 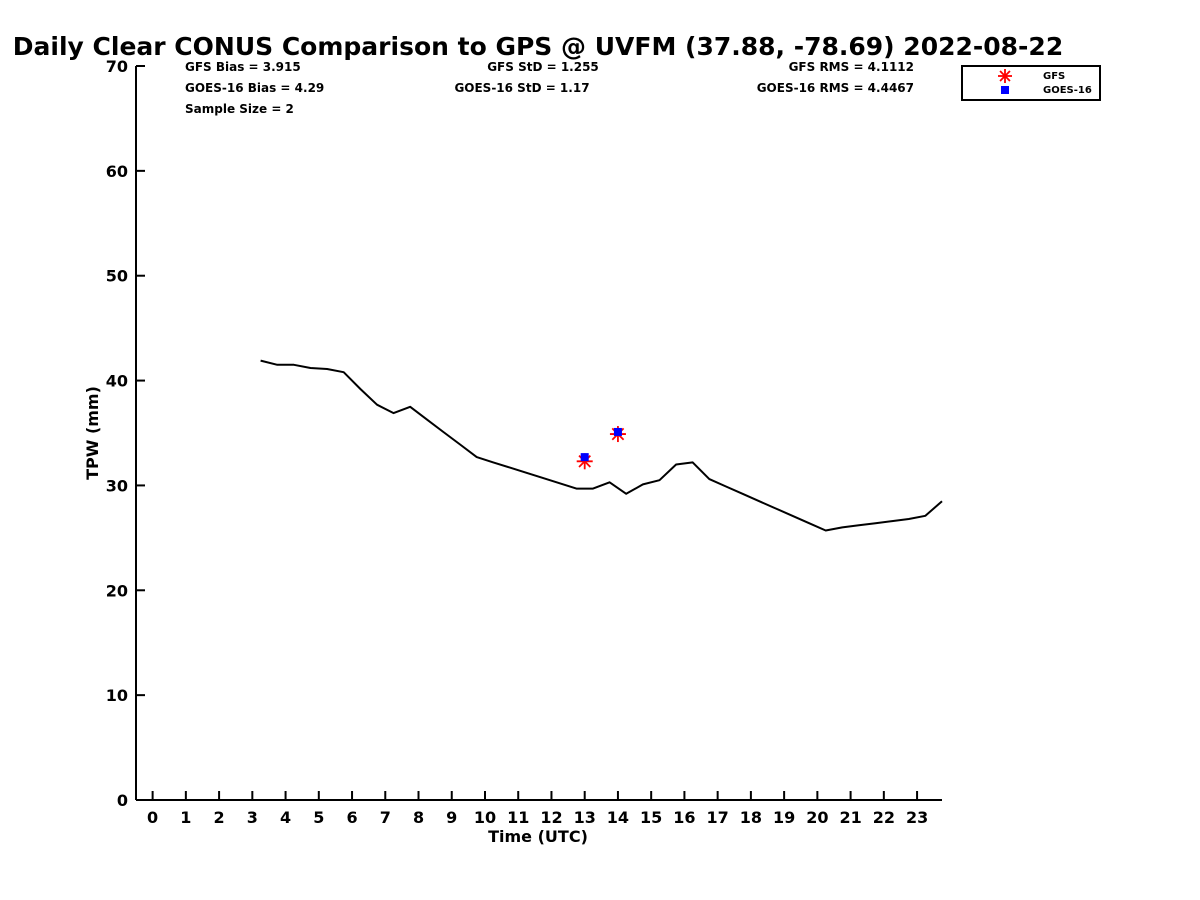 What do you see at coordinates (543, 67) in the screenshot?
I see `gfs-std-stat: GFS StD = 1.255` at bounding box center [543, 67].